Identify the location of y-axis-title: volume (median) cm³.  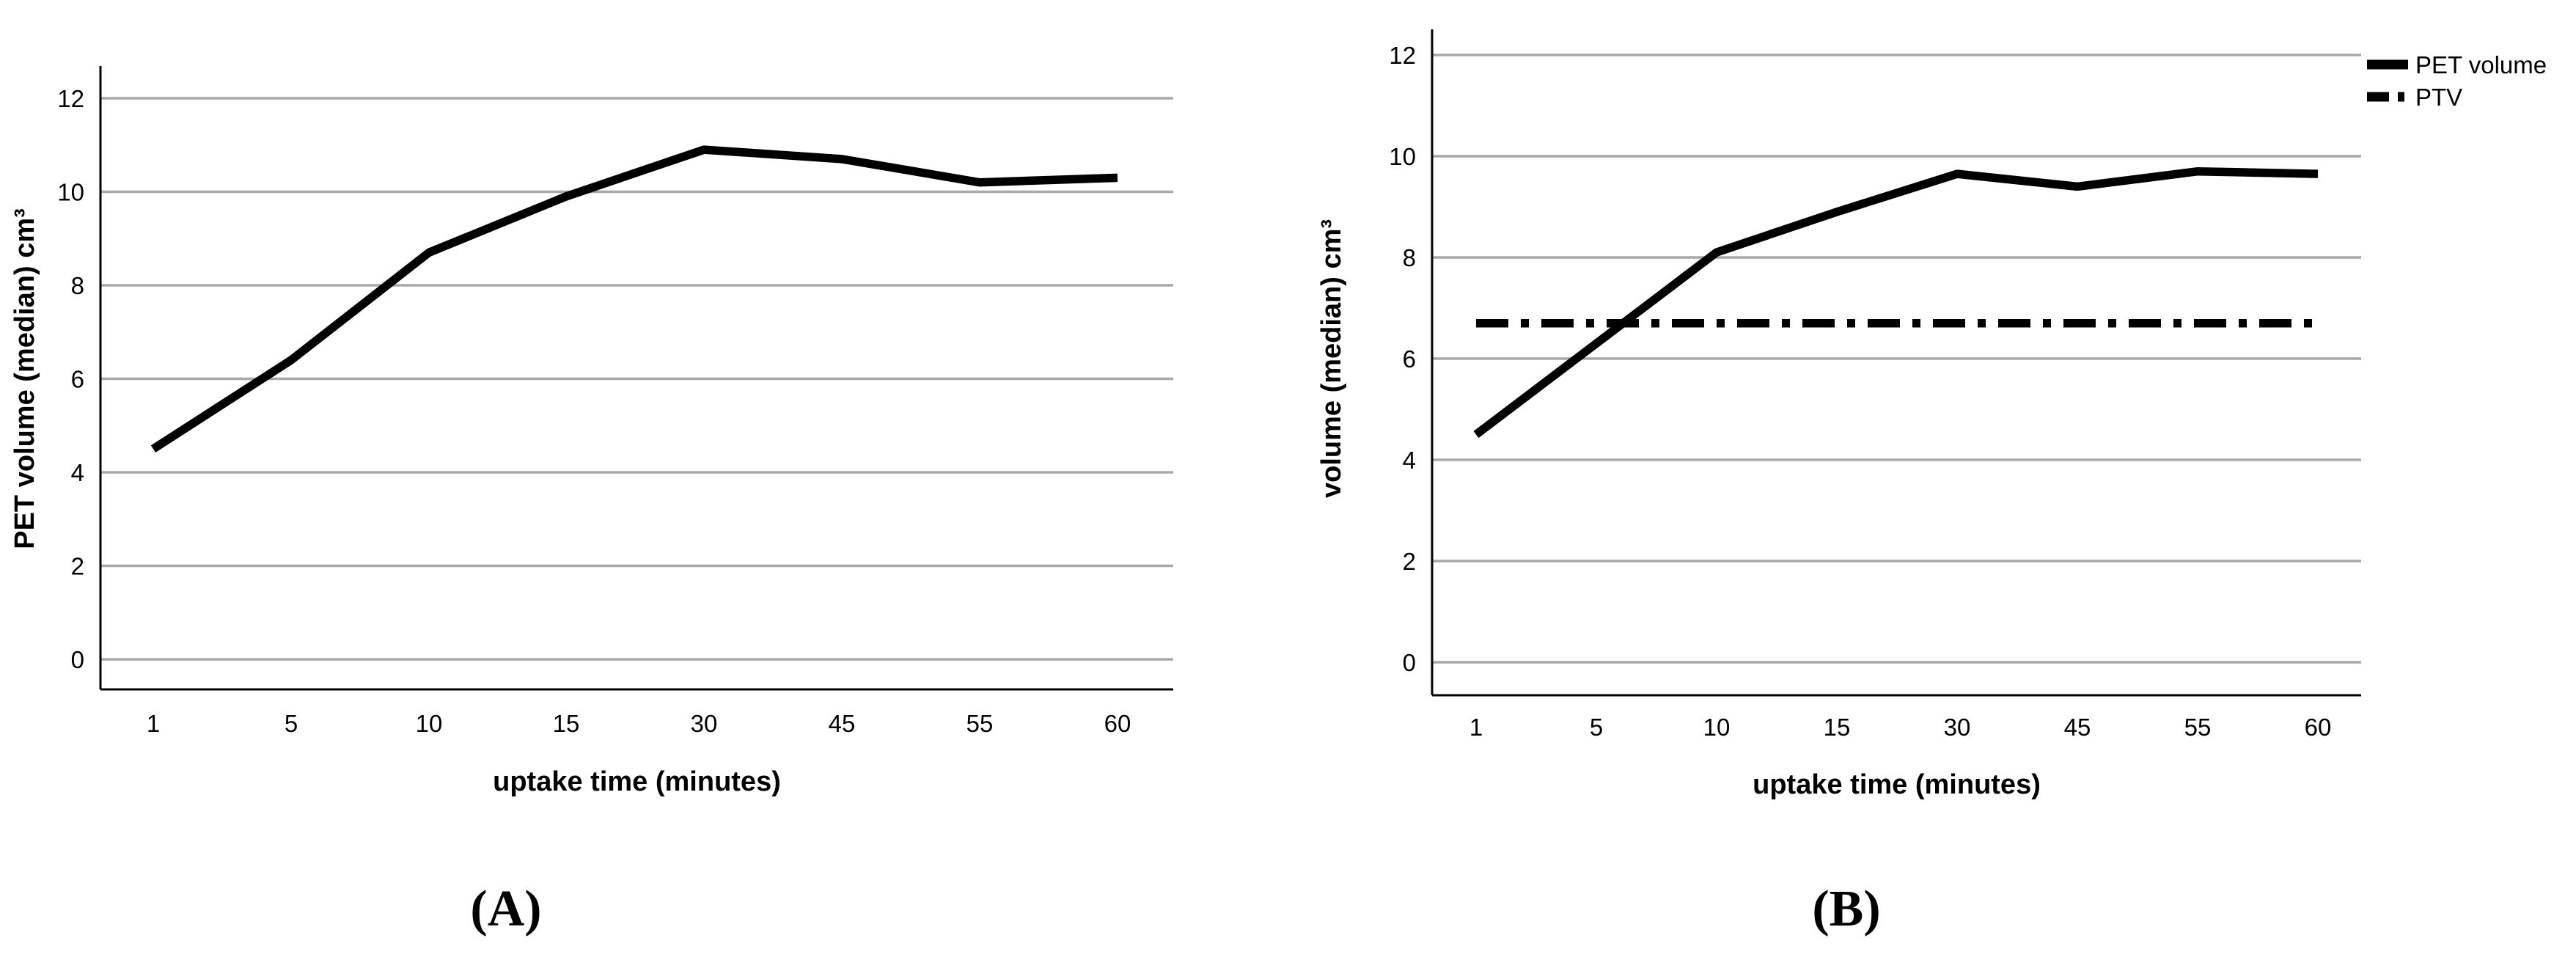
(1332, 359).